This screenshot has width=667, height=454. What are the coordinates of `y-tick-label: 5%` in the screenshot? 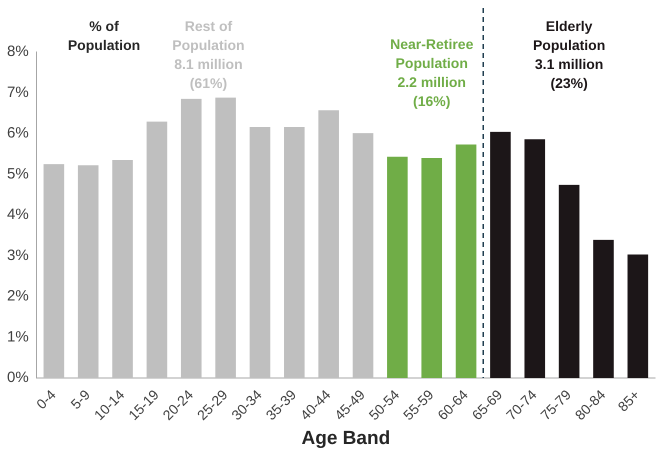 It's located at (17, 173).